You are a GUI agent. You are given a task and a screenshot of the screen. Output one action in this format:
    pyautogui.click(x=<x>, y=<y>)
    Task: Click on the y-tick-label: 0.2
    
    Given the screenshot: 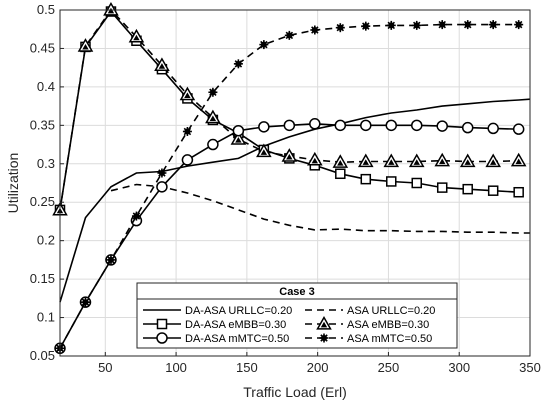 What is the action you would take?
    pyautogui.click(x=46, y=240)
    